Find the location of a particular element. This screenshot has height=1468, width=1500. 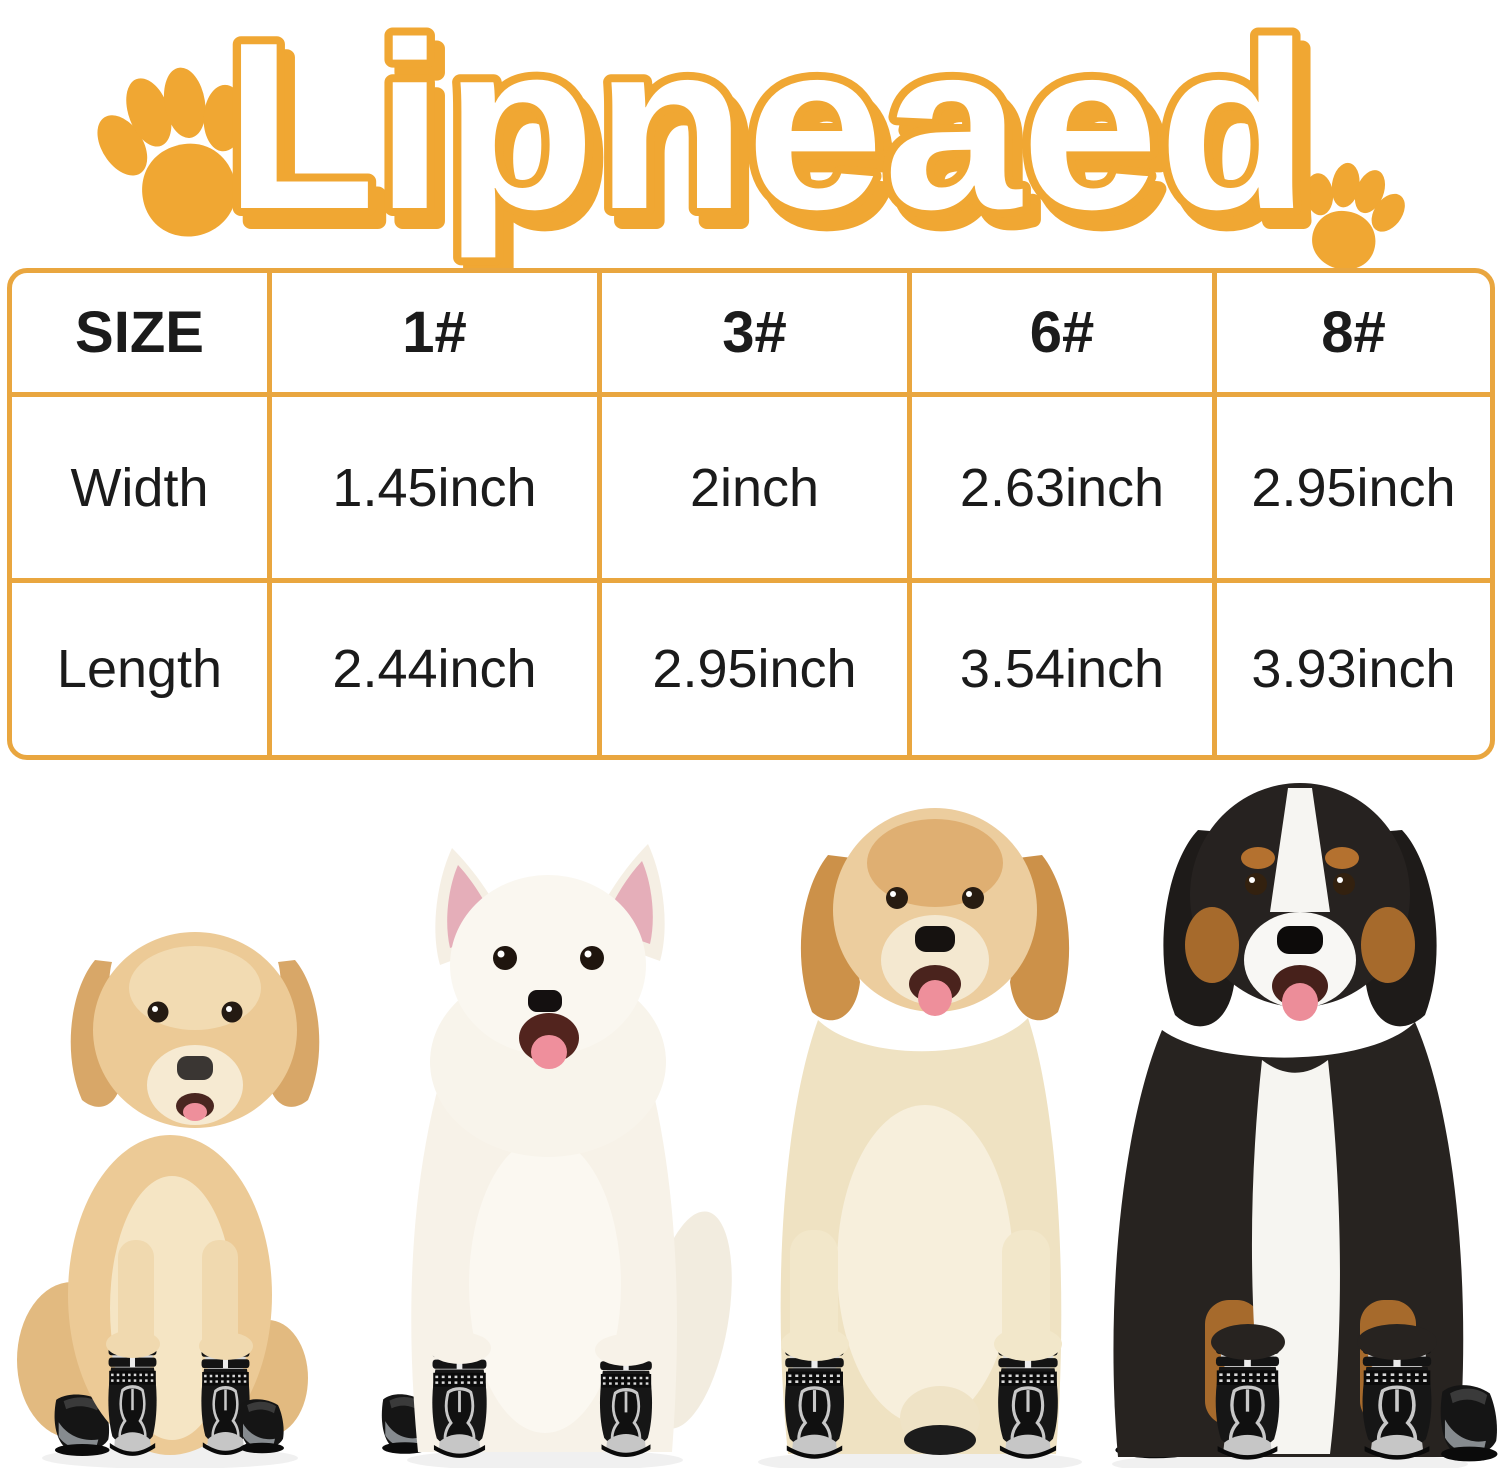

width-value-8: 2.95inch is located at coordinates (1353, 490).